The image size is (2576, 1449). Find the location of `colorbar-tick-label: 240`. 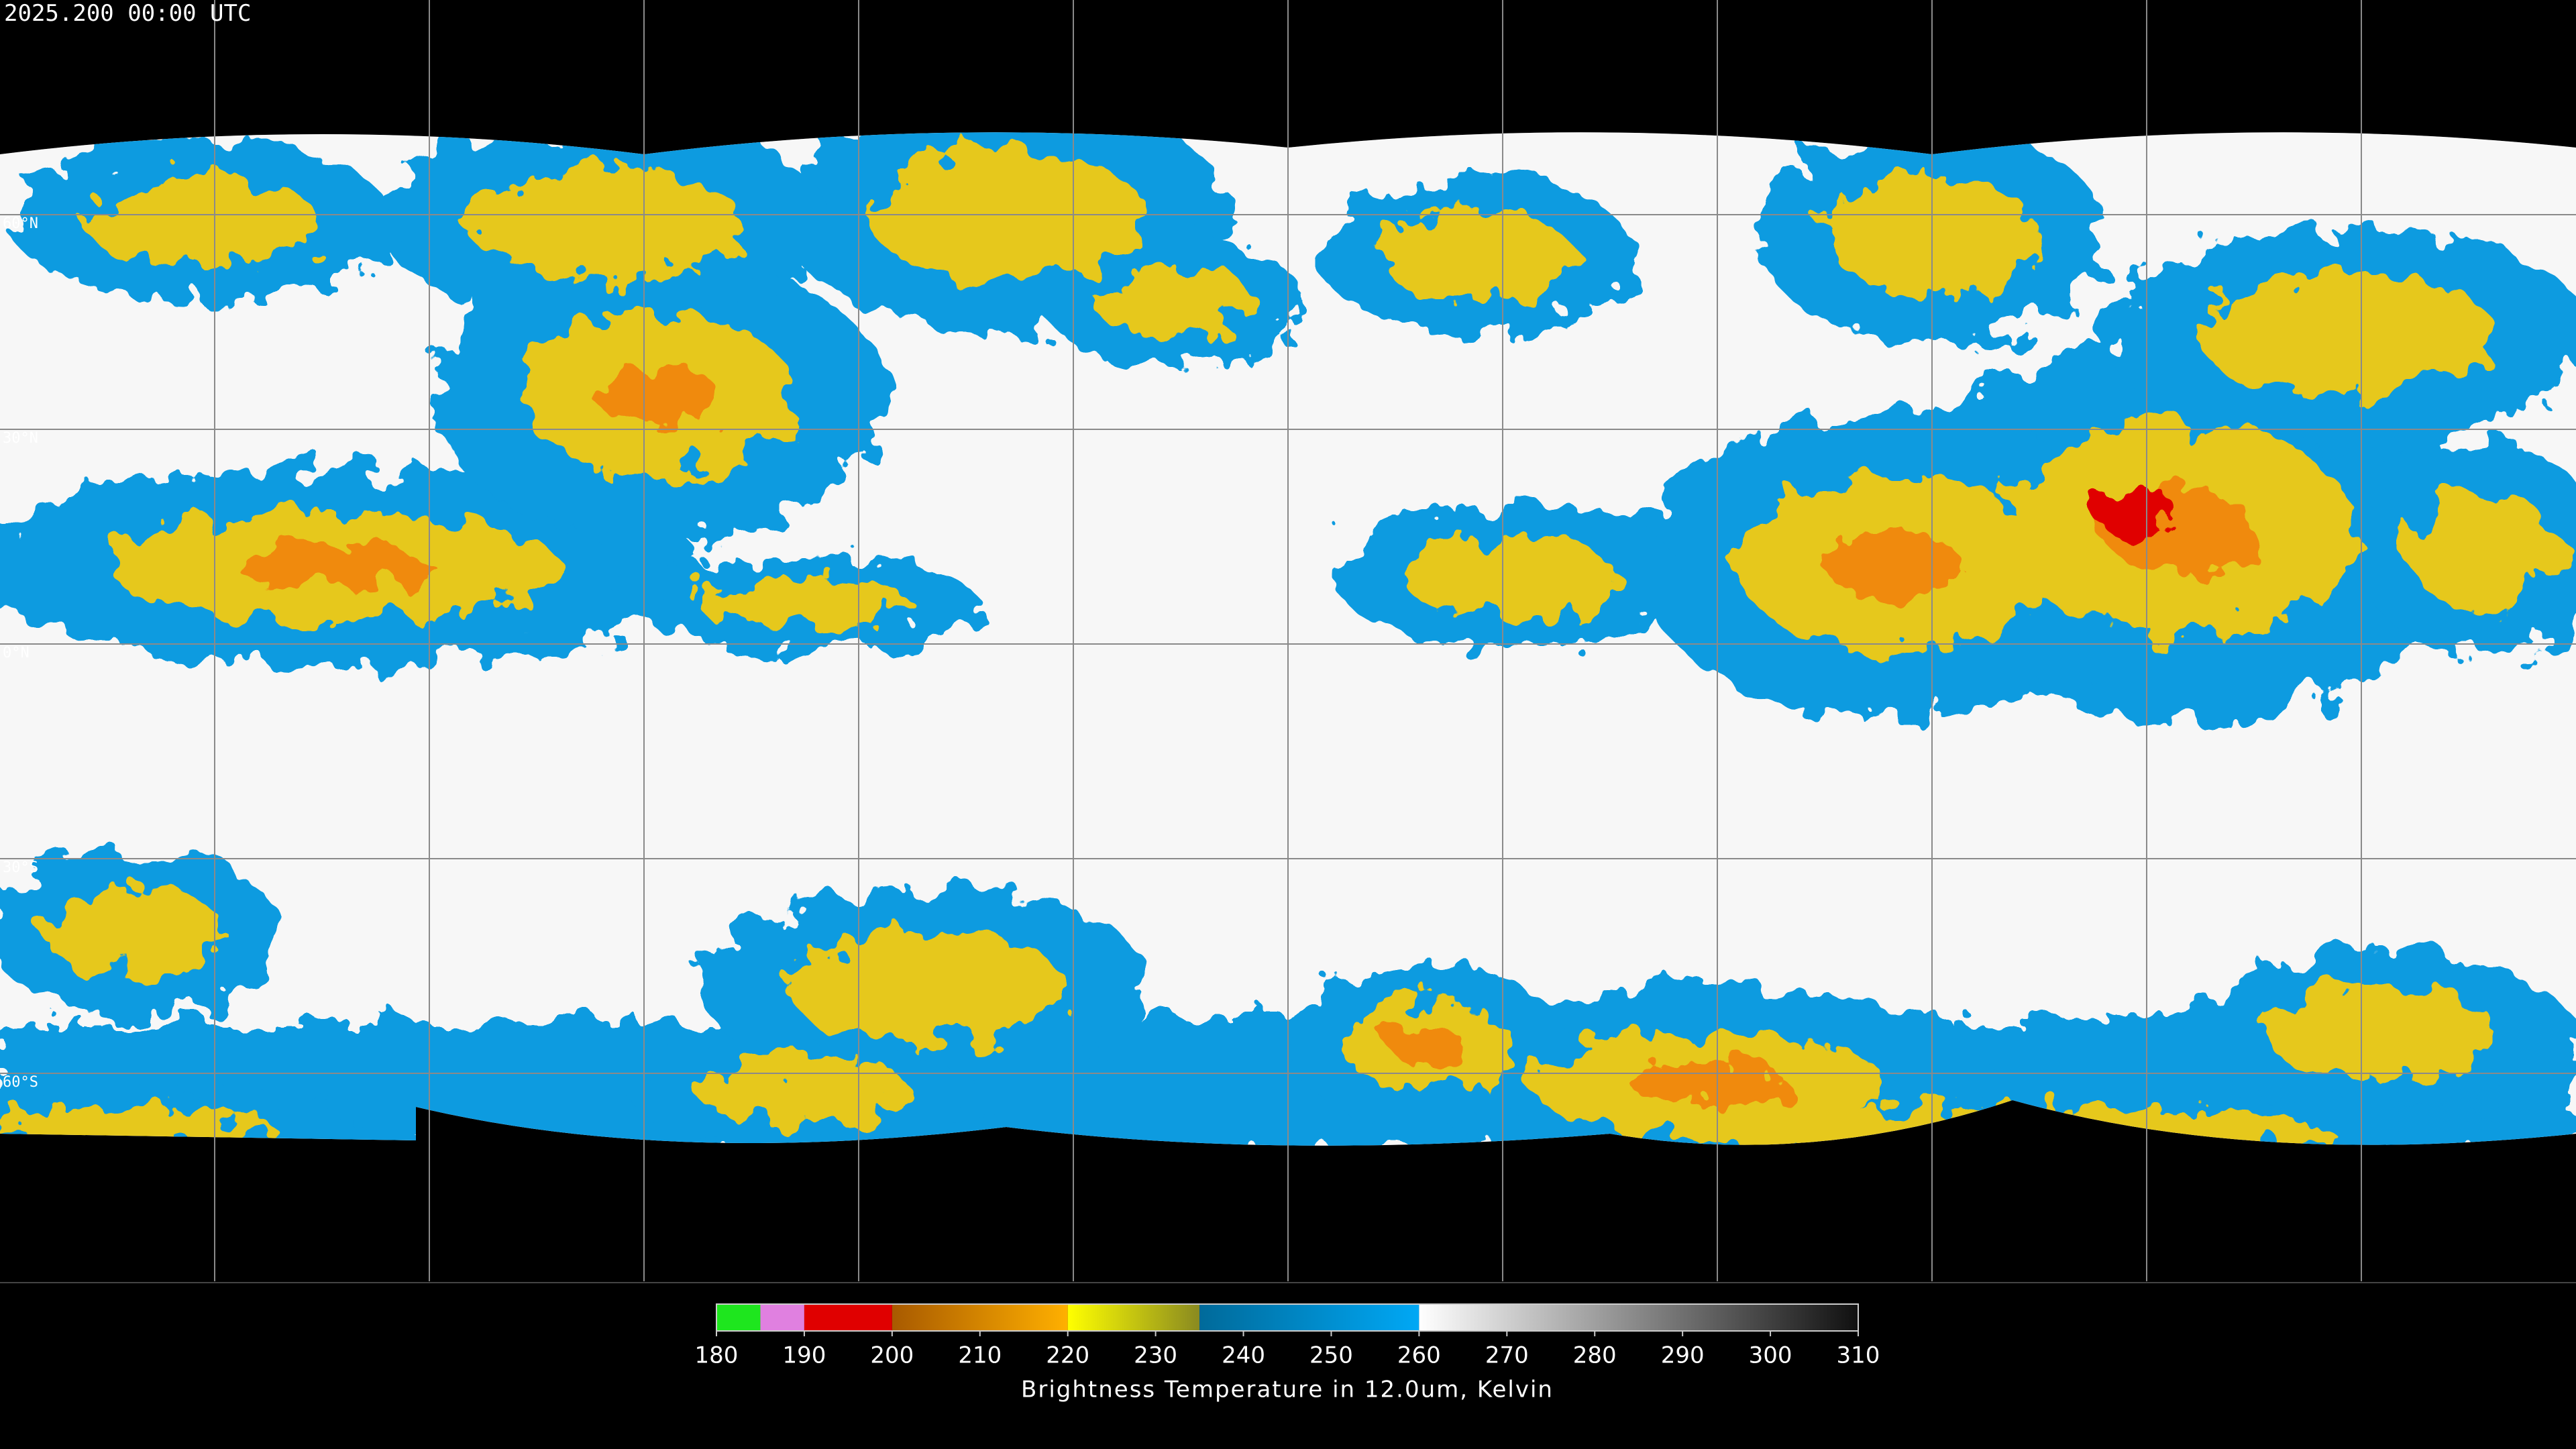

colorbar-tick-label: 240 is located at coordinates (1243, 1355).